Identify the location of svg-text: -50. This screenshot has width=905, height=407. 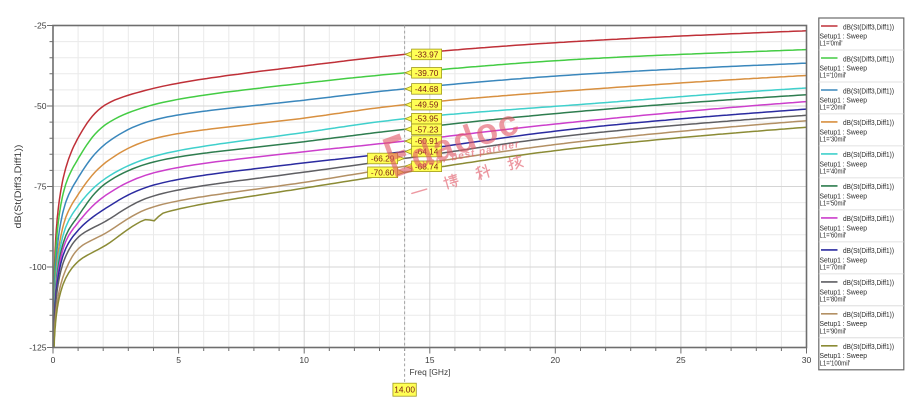
(40, 106).